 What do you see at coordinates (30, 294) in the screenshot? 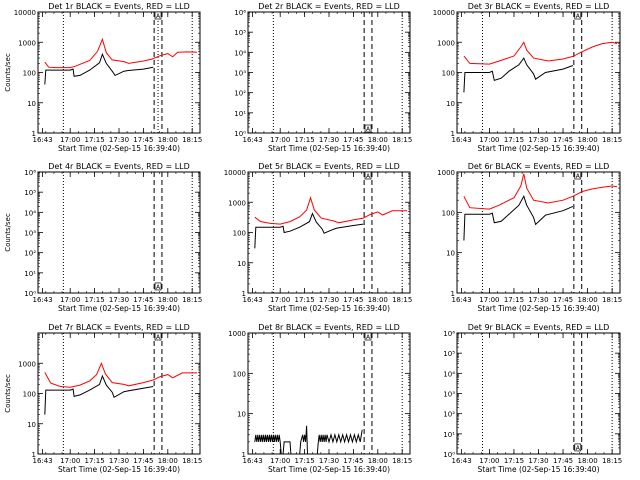
I see `y-tick-label: 10⁰` at bounding box center [30, 294].